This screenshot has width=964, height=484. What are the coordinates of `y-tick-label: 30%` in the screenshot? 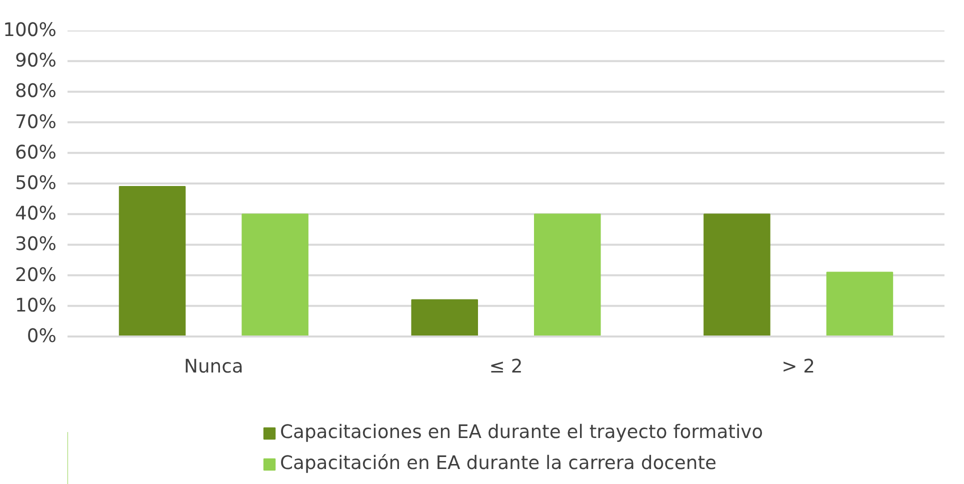 It's located at (35, 245).